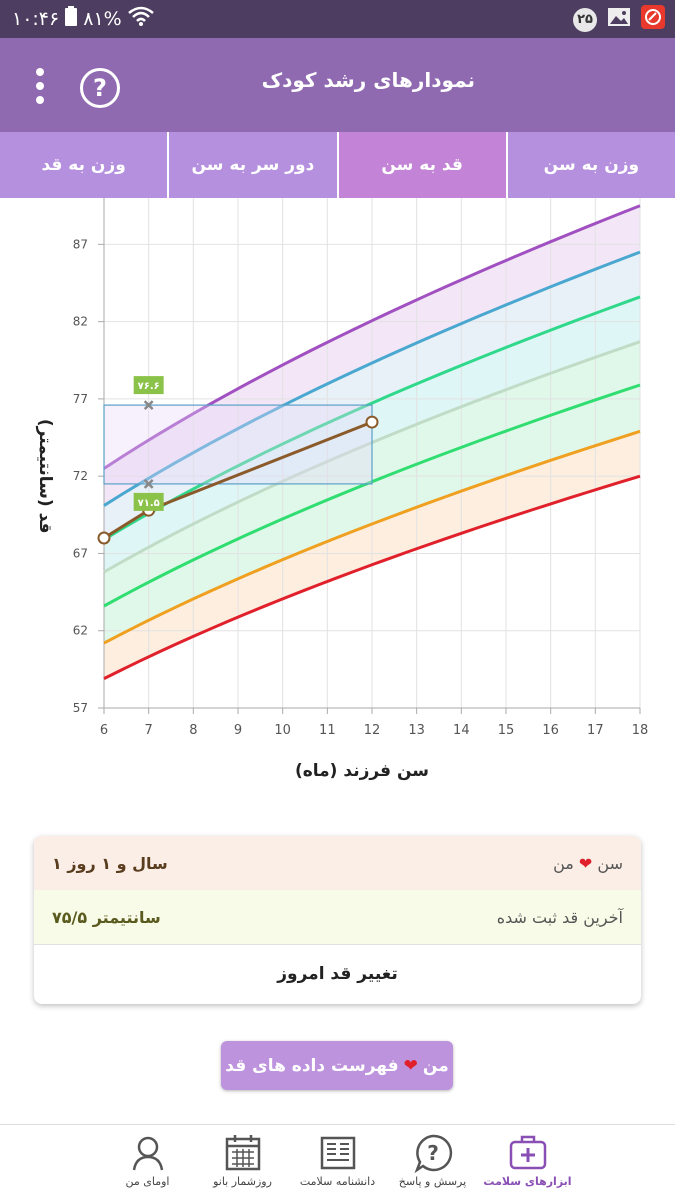 This screenshot has height=1200, width=675. Describe the element at coordinates (80, 708) in the screenshot. I see `y-tick-label: 57` at that location.